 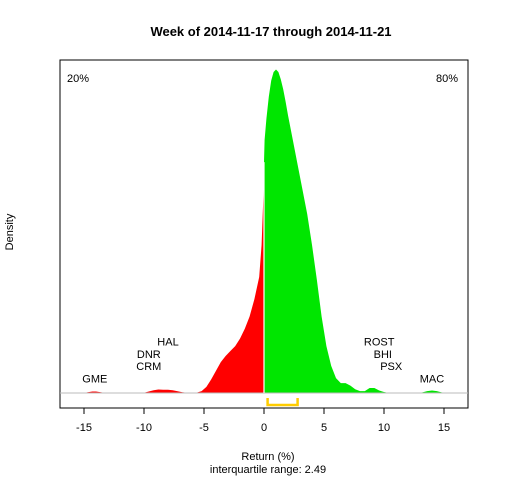 I want to click on iqr-bar, so click(x=282, y=402).